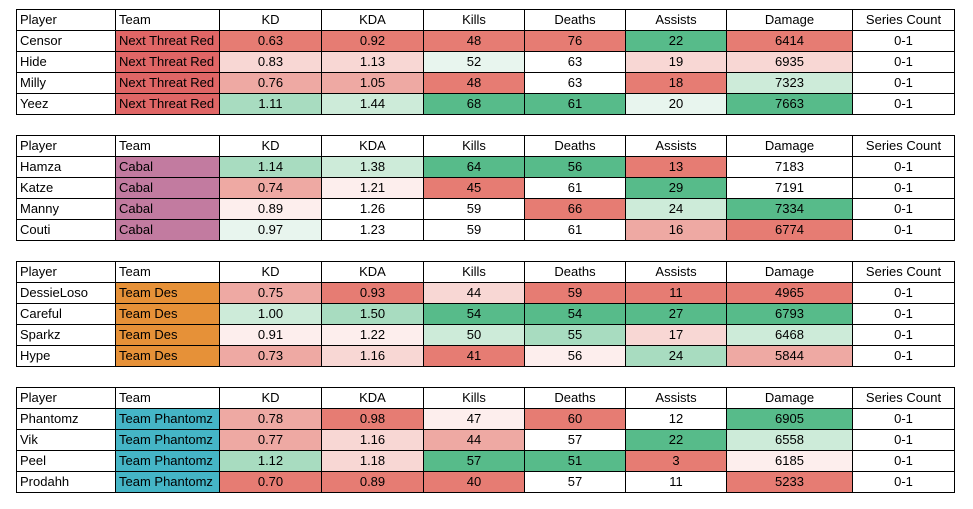 The height and width of the screenshot is (509, 973). Describe the element at coordinates (676, 356) in the screenshot. I see `cell-assists: 24` at that location.